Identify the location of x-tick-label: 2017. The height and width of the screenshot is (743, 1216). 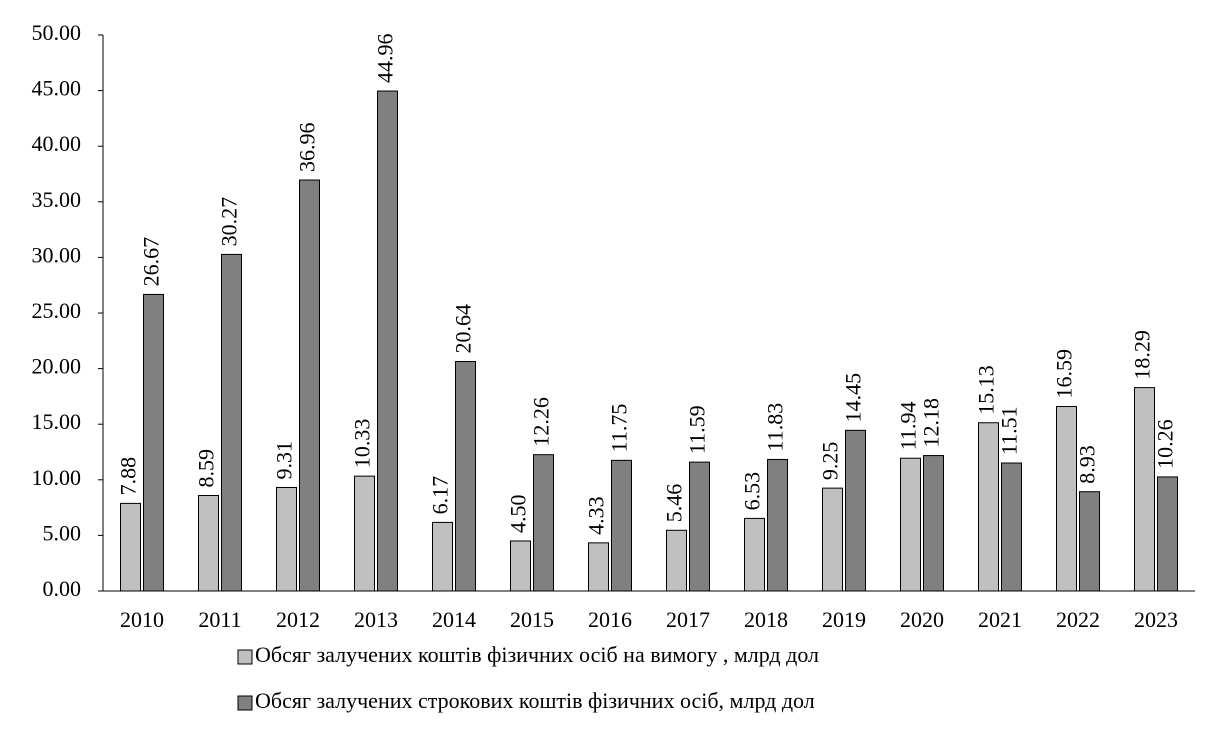
(688, 619).